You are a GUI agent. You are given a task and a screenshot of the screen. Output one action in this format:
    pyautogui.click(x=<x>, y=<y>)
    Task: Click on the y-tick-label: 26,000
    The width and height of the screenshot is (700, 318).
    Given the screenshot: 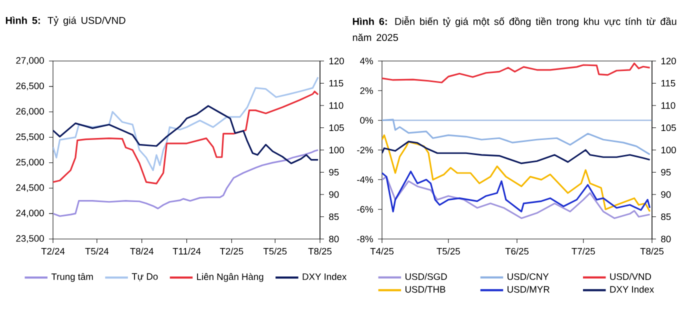 What is the action you would take?
    pyautogui.click(x=30, y=112)
    